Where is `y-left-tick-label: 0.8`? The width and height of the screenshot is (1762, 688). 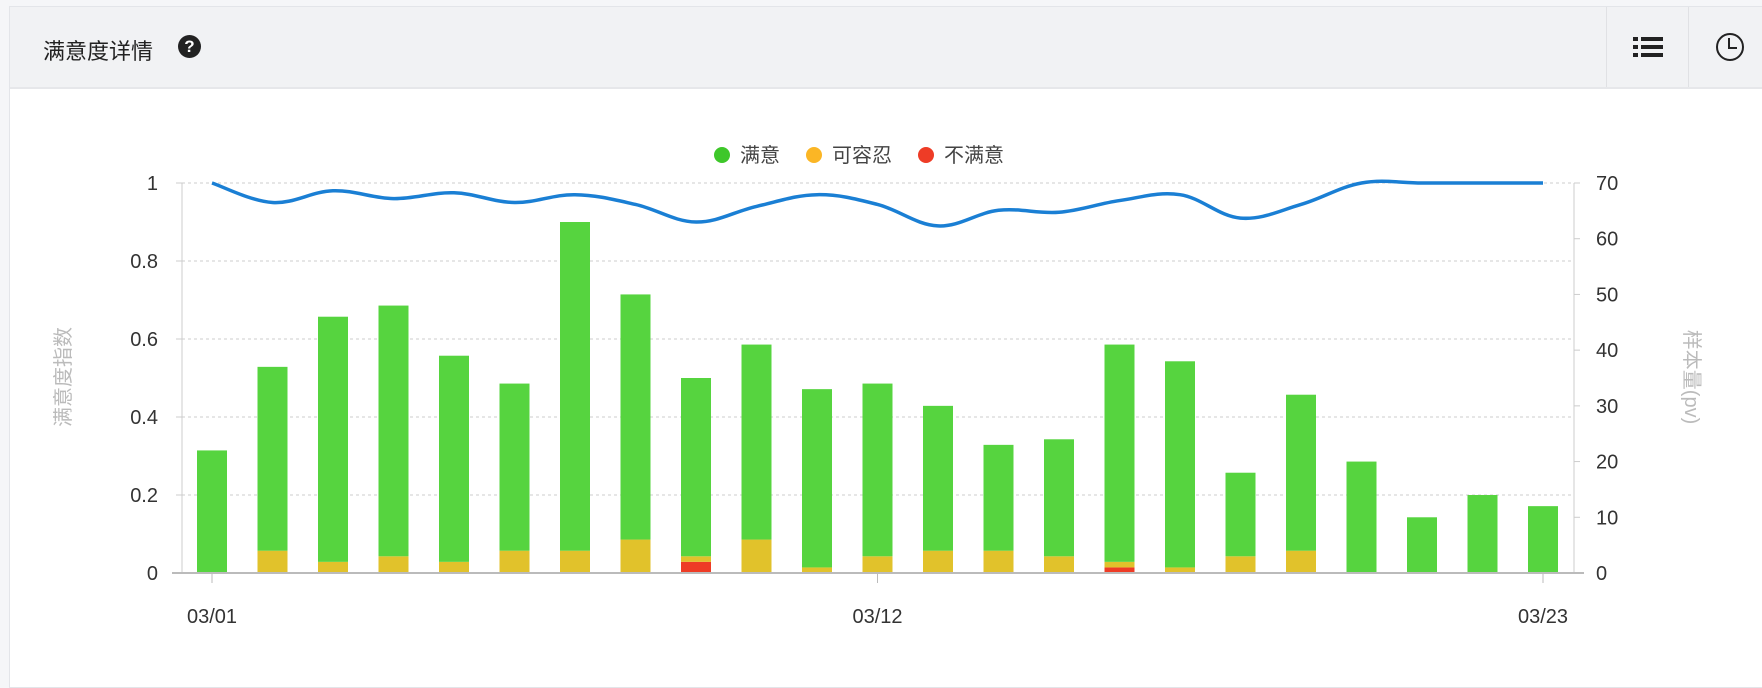 y-left-tick-label: 0.8 is located at coordinates (144, 262).